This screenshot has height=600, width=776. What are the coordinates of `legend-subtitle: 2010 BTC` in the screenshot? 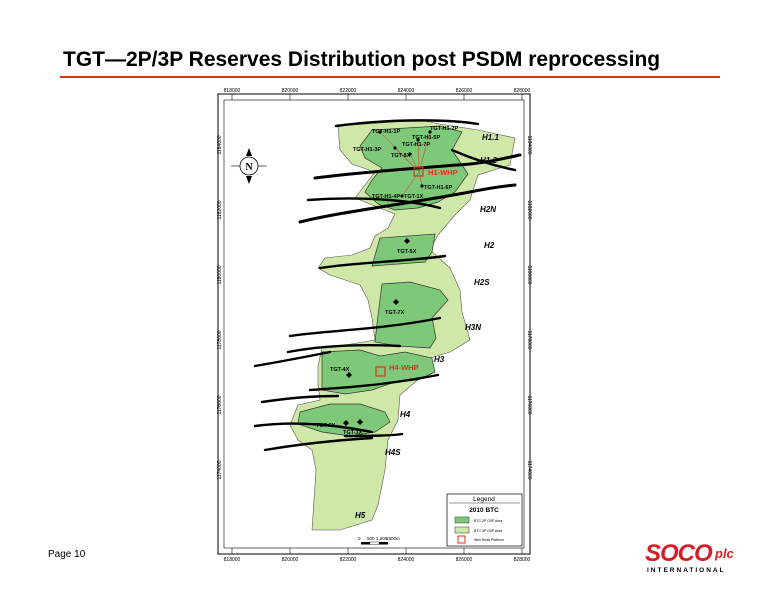 It's located at (484, 510).